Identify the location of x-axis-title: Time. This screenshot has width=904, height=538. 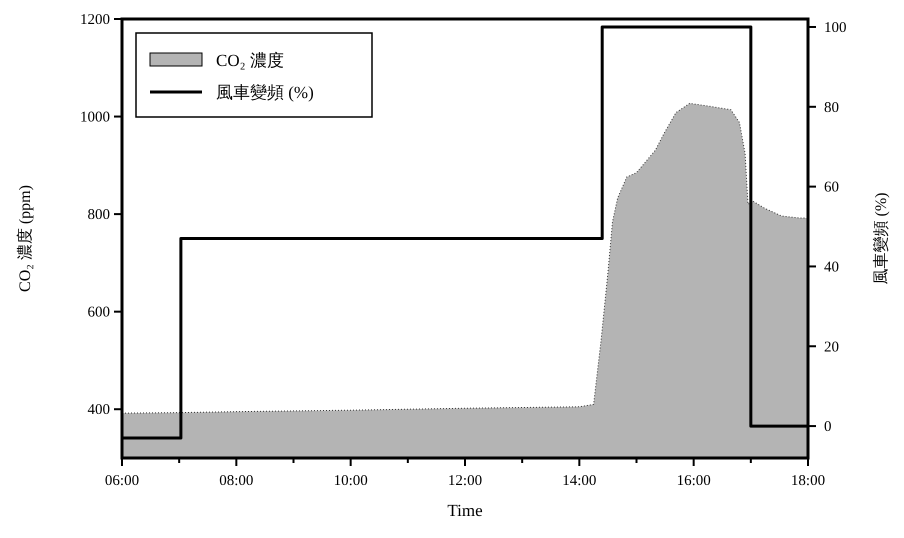
(465, 510).